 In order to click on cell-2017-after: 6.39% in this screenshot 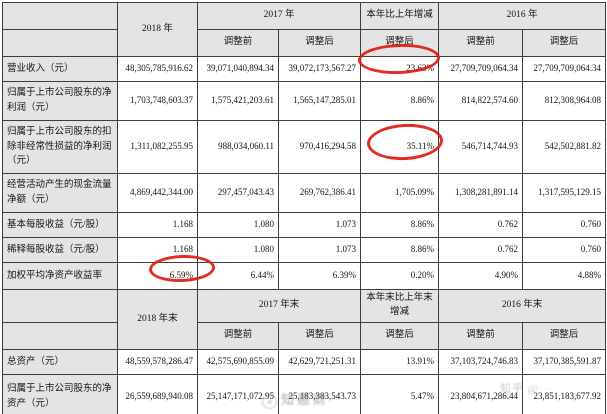, I will do `click(319, 276)`.